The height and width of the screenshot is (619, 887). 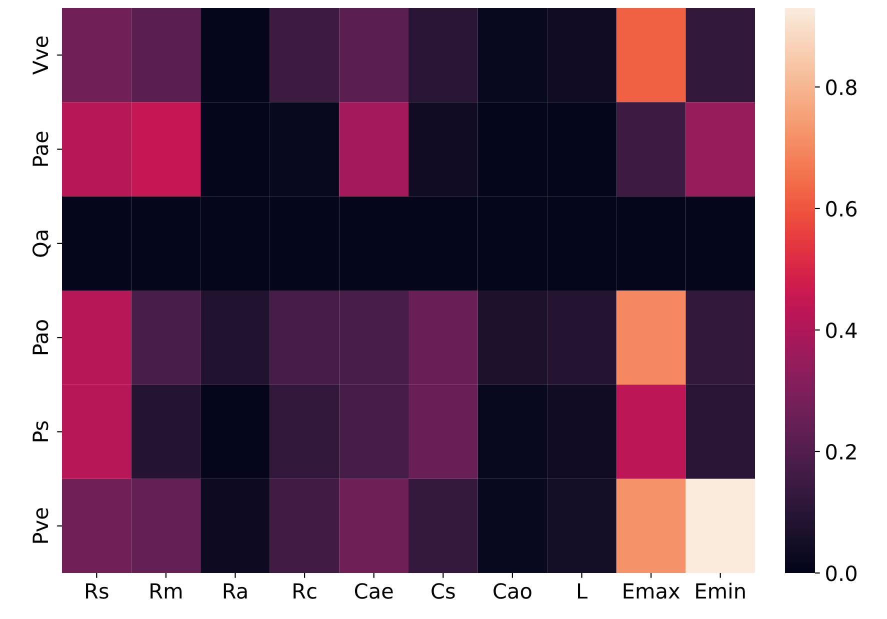 What do you see at coordinates (40, 55) in the screenshot?
I see `y-tick-label: Vve` at bounding box center [40, 55].